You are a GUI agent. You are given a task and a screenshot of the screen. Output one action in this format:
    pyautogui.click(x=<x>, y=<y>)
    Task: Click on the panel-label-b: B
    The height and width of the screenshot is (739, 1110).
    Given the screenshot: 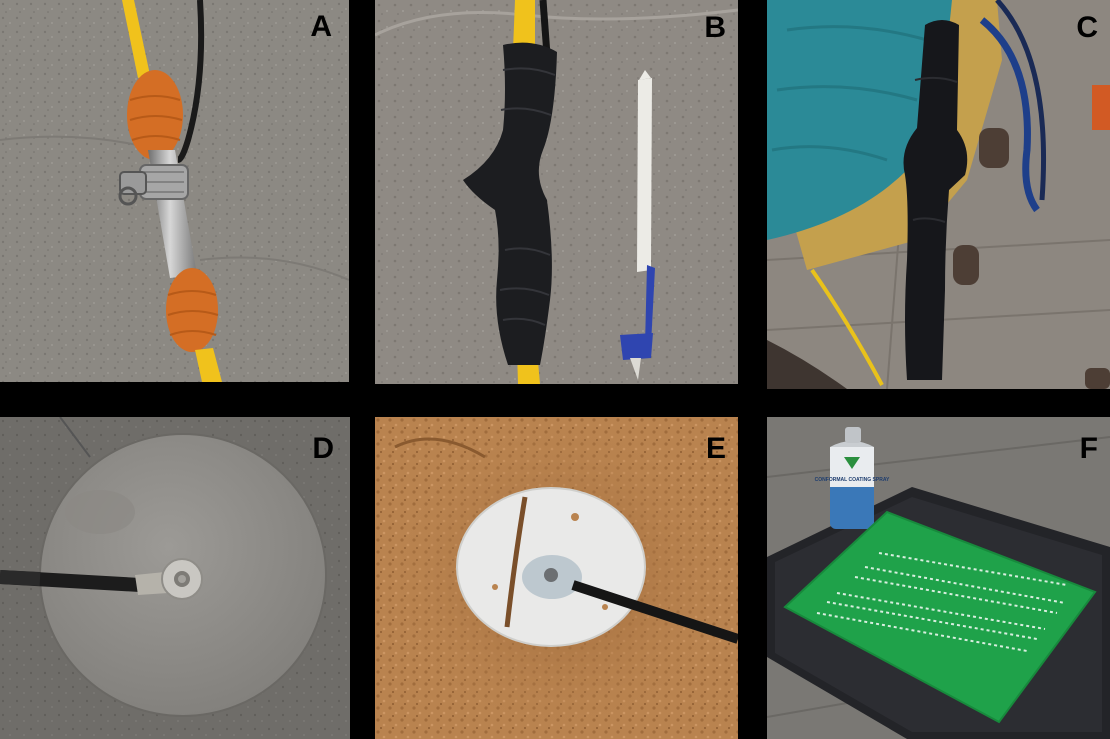 What is the action you would take?
    pyautogui.click(x=715, y=27)
    